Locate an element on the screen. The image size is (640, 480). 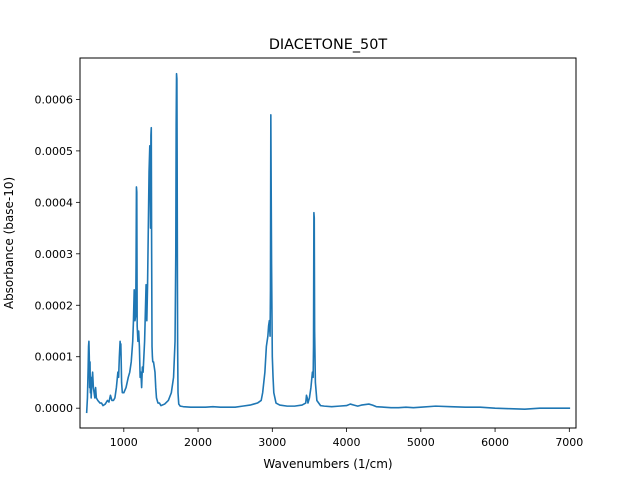
x-axis: 1000 2000 3000 4000 5000 6000 7000 is located at coordinates (346, 438).